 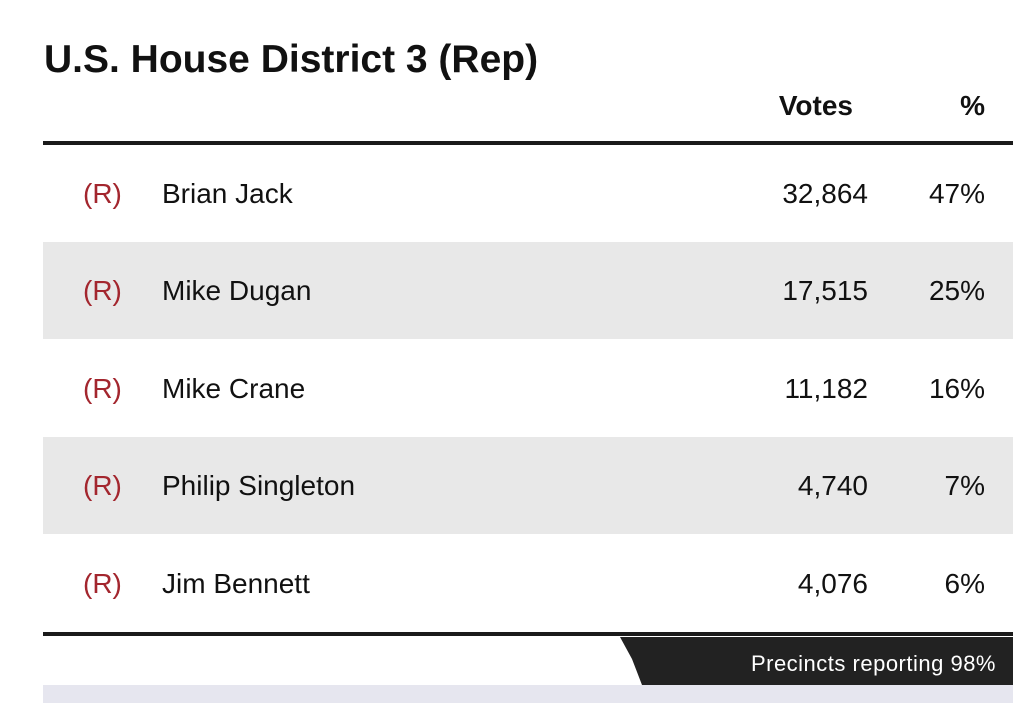 I want to click on votes-header: Votes, so click(x=815, y=105).